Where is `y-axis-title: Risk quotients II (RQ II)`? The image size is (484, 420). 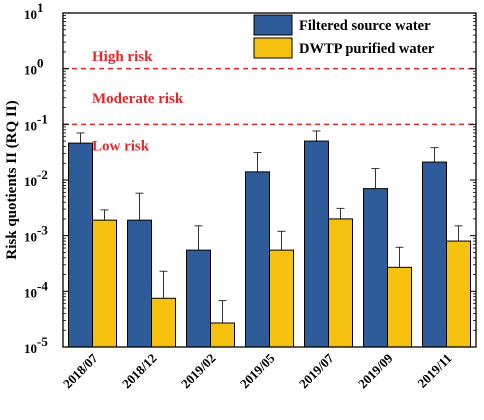
y-axis-title: Risk quotients II (RQ II) is located at coordinates (12, 179).